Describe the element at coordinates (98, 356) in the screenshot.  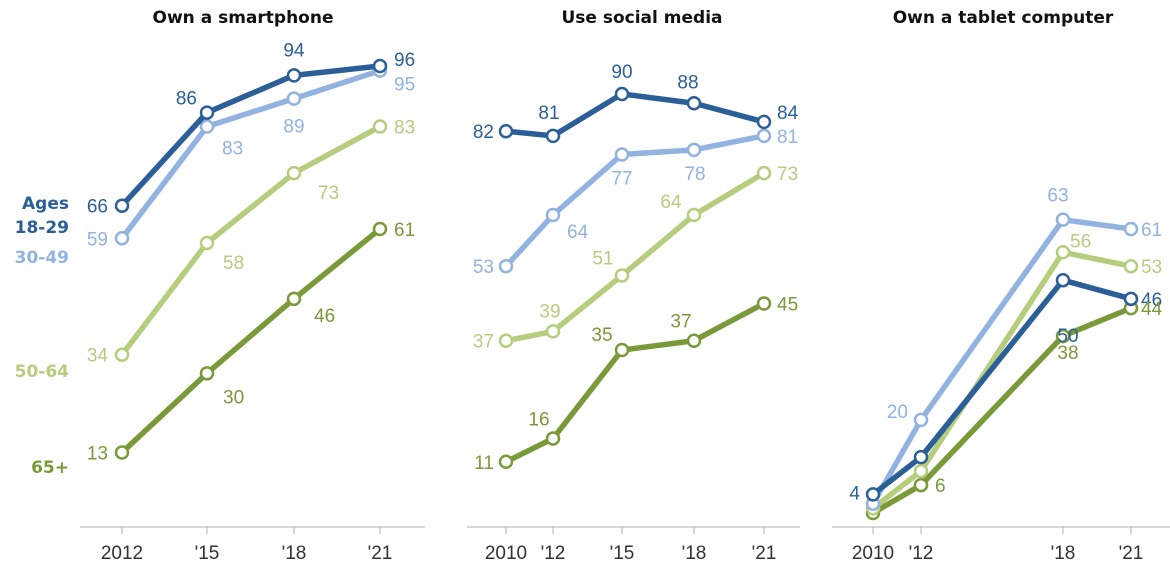
I see `data-label: 34` at that location.